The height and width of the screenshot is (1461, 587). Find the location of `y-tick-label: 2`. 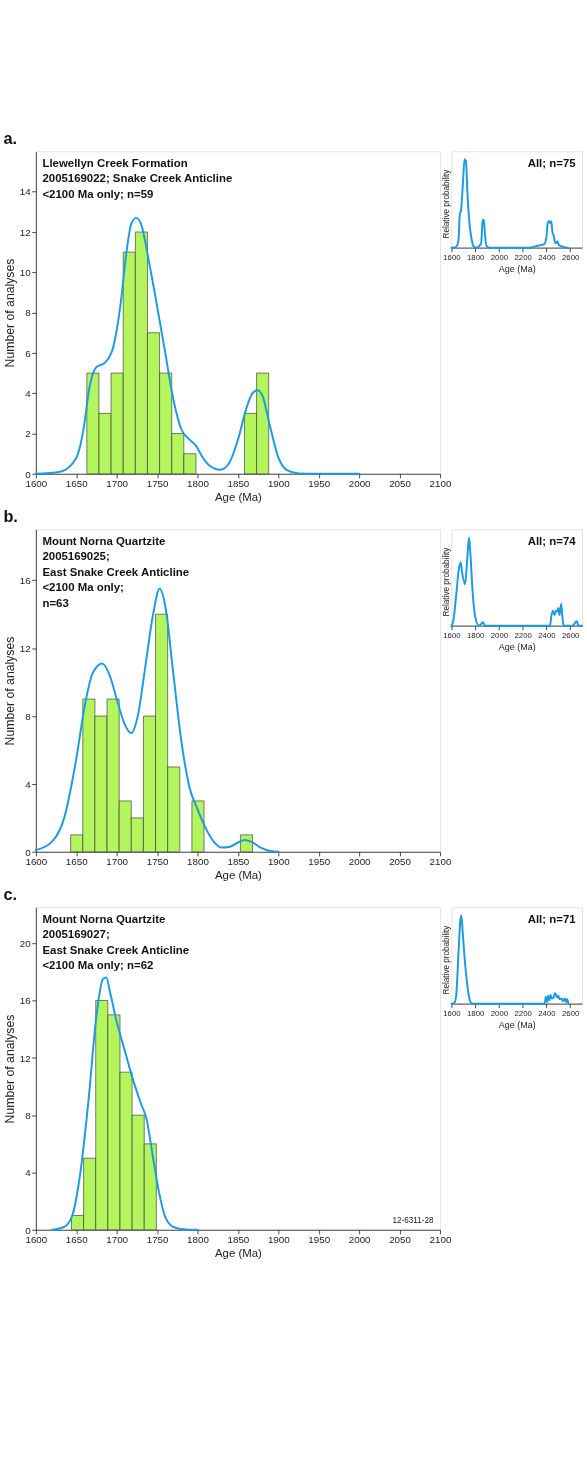

y-tick-label: 2 is located at coordinates (28, 434).